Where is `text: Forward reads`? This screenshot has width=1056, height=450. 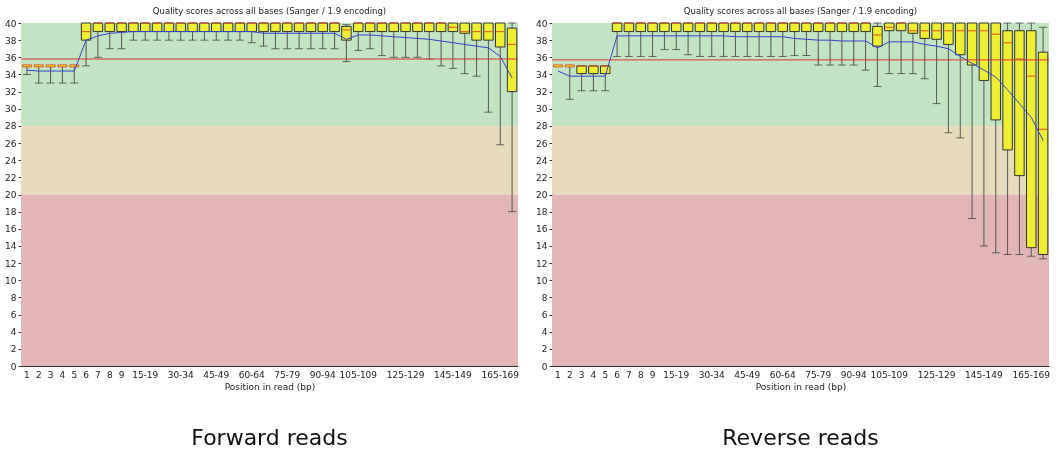
text: Forward reads is located at coordinates (269, 437).